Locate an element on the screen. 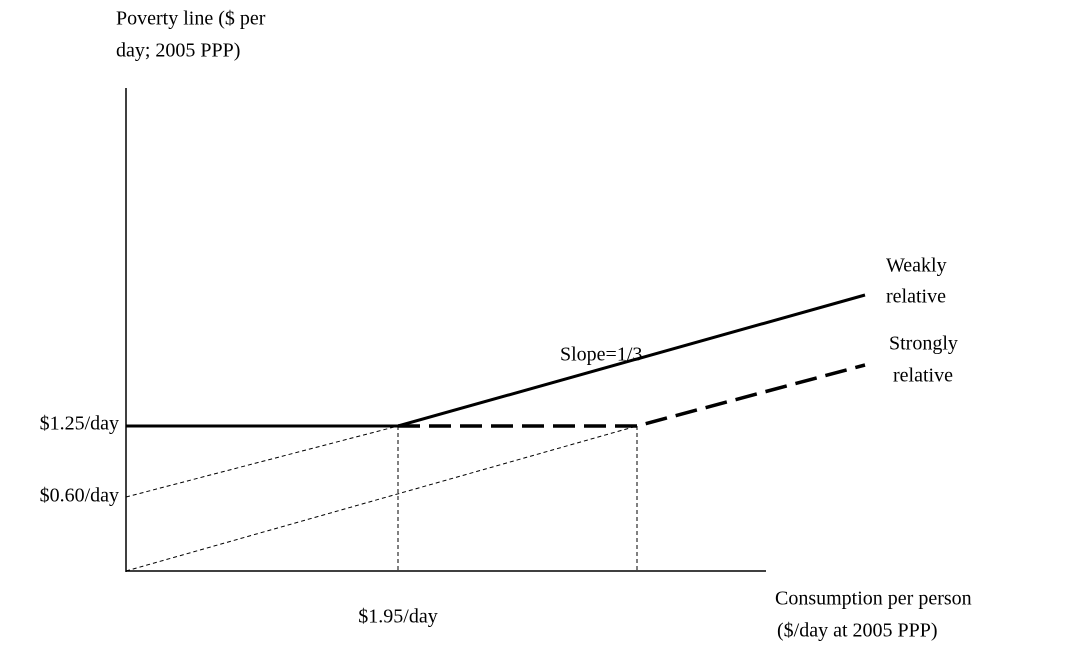 This screenshot has height=649, width=1067. weakly-label: relative is located at coordinates (916, 297).